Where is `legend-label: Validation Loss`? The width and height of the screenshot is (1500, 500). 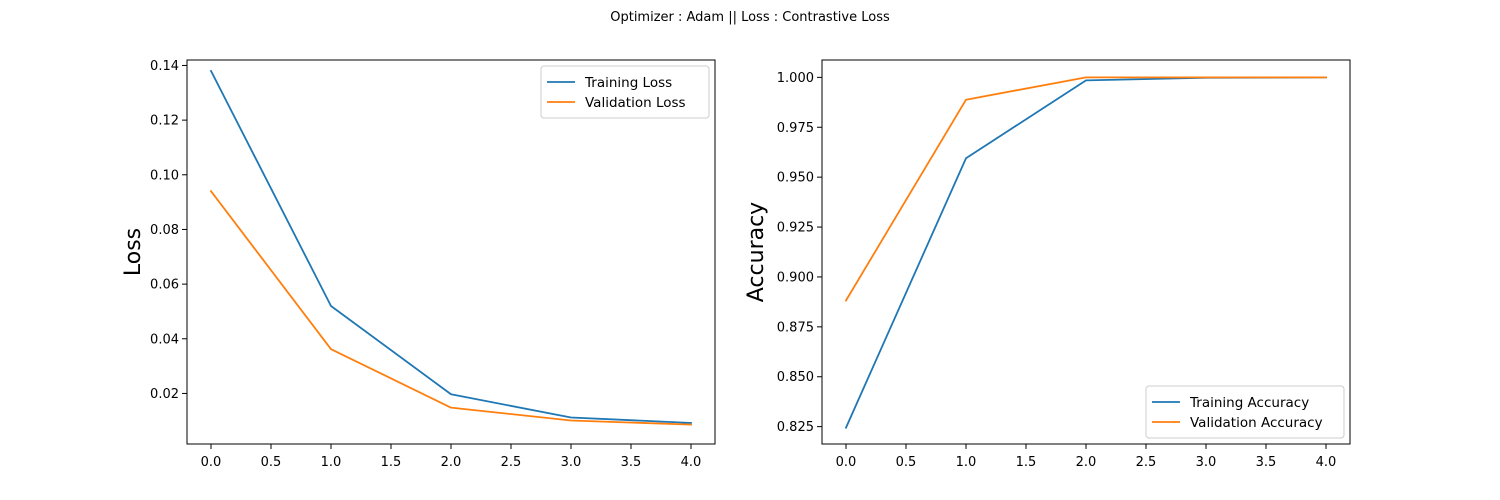 legend-label: Validation Loss is located at coordinates (635, 103).